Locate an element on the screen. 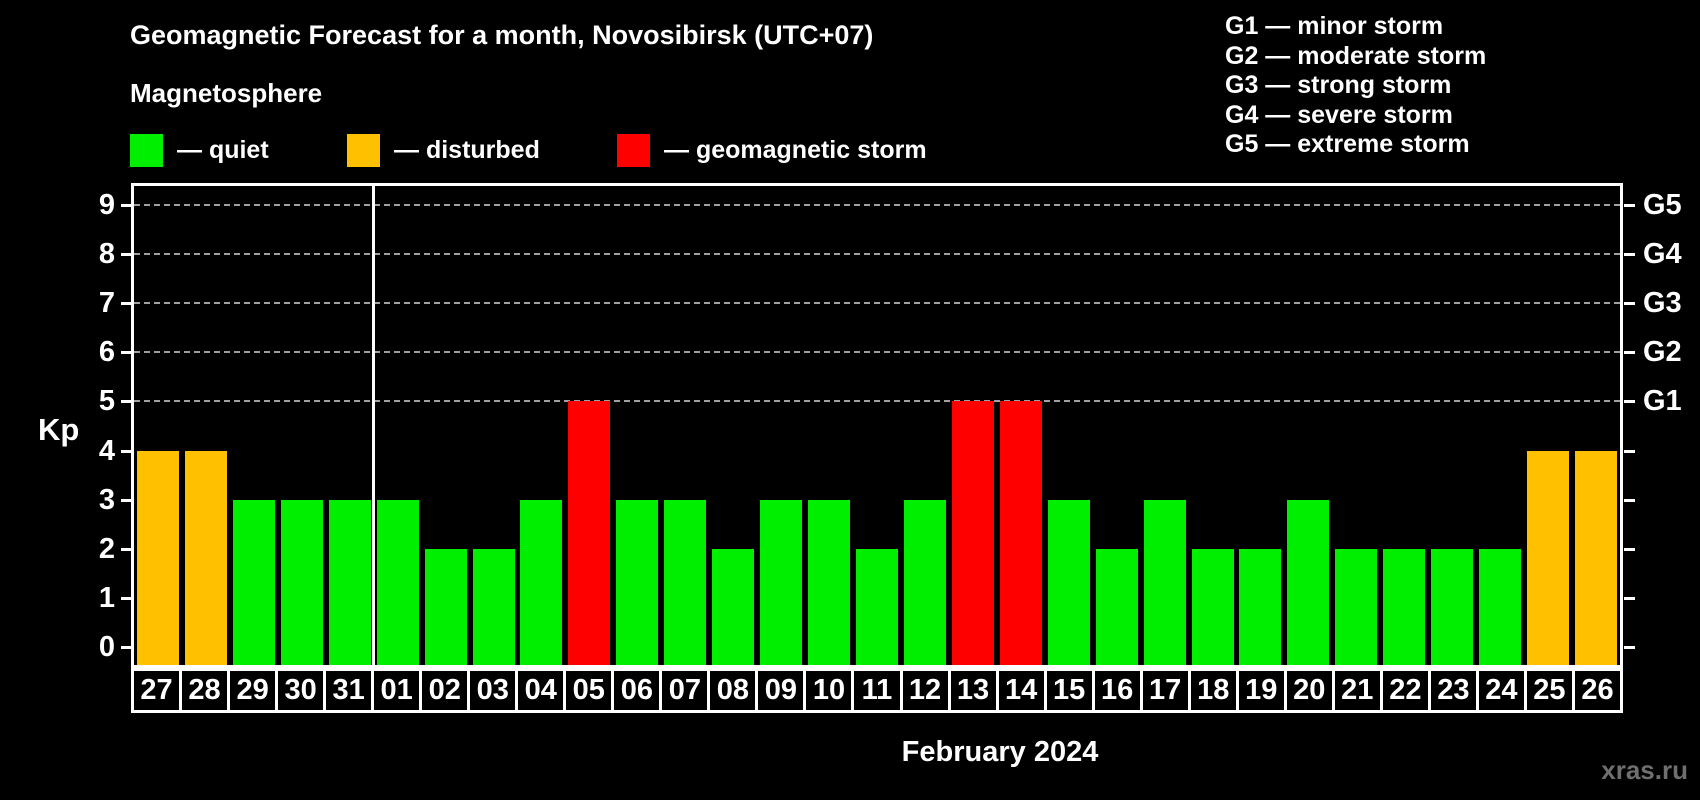 The height and width of the screenshot is (800, 1700). storm-scale-item: G3 — strong storm is located at coordinates (1338, 85).